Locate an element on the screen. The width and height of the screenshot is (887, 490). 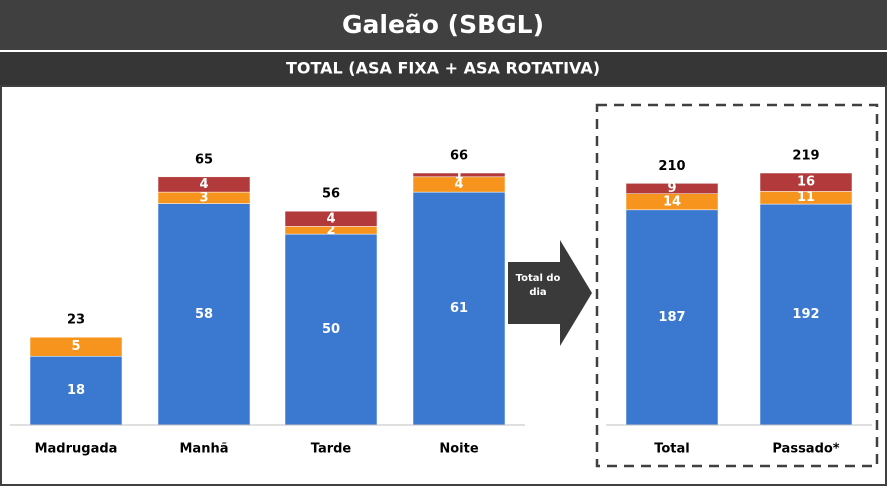
segment-label: 9 is located at coordinates (671, 188).